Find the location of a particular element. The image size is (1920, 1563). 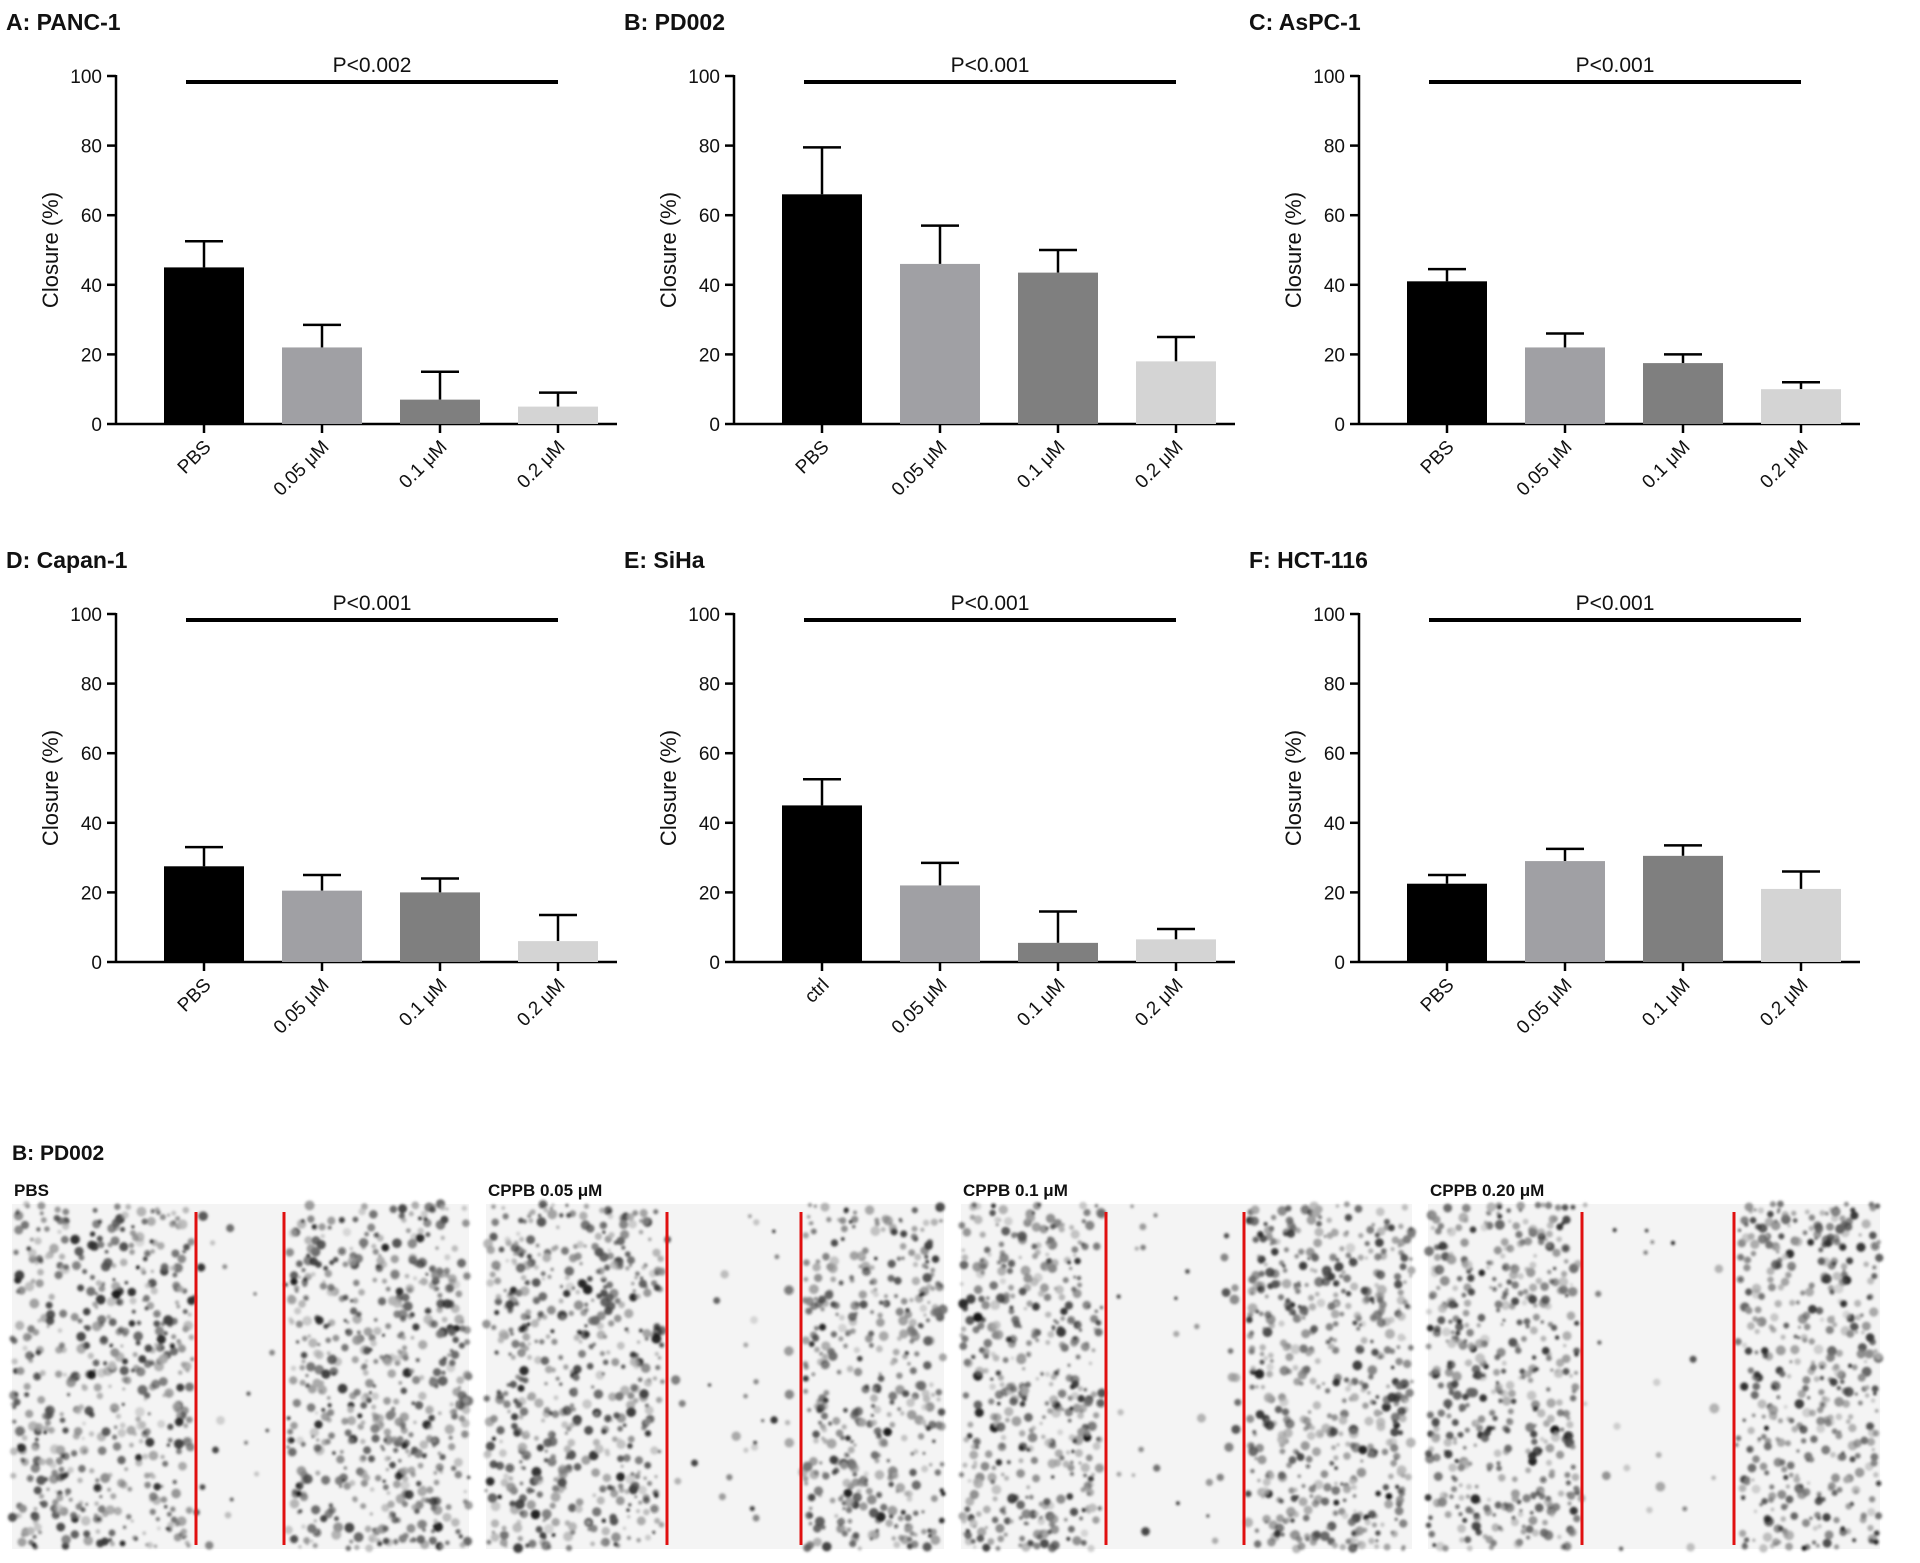

y-tick-label: 100 is located at coordinates (86, 615).